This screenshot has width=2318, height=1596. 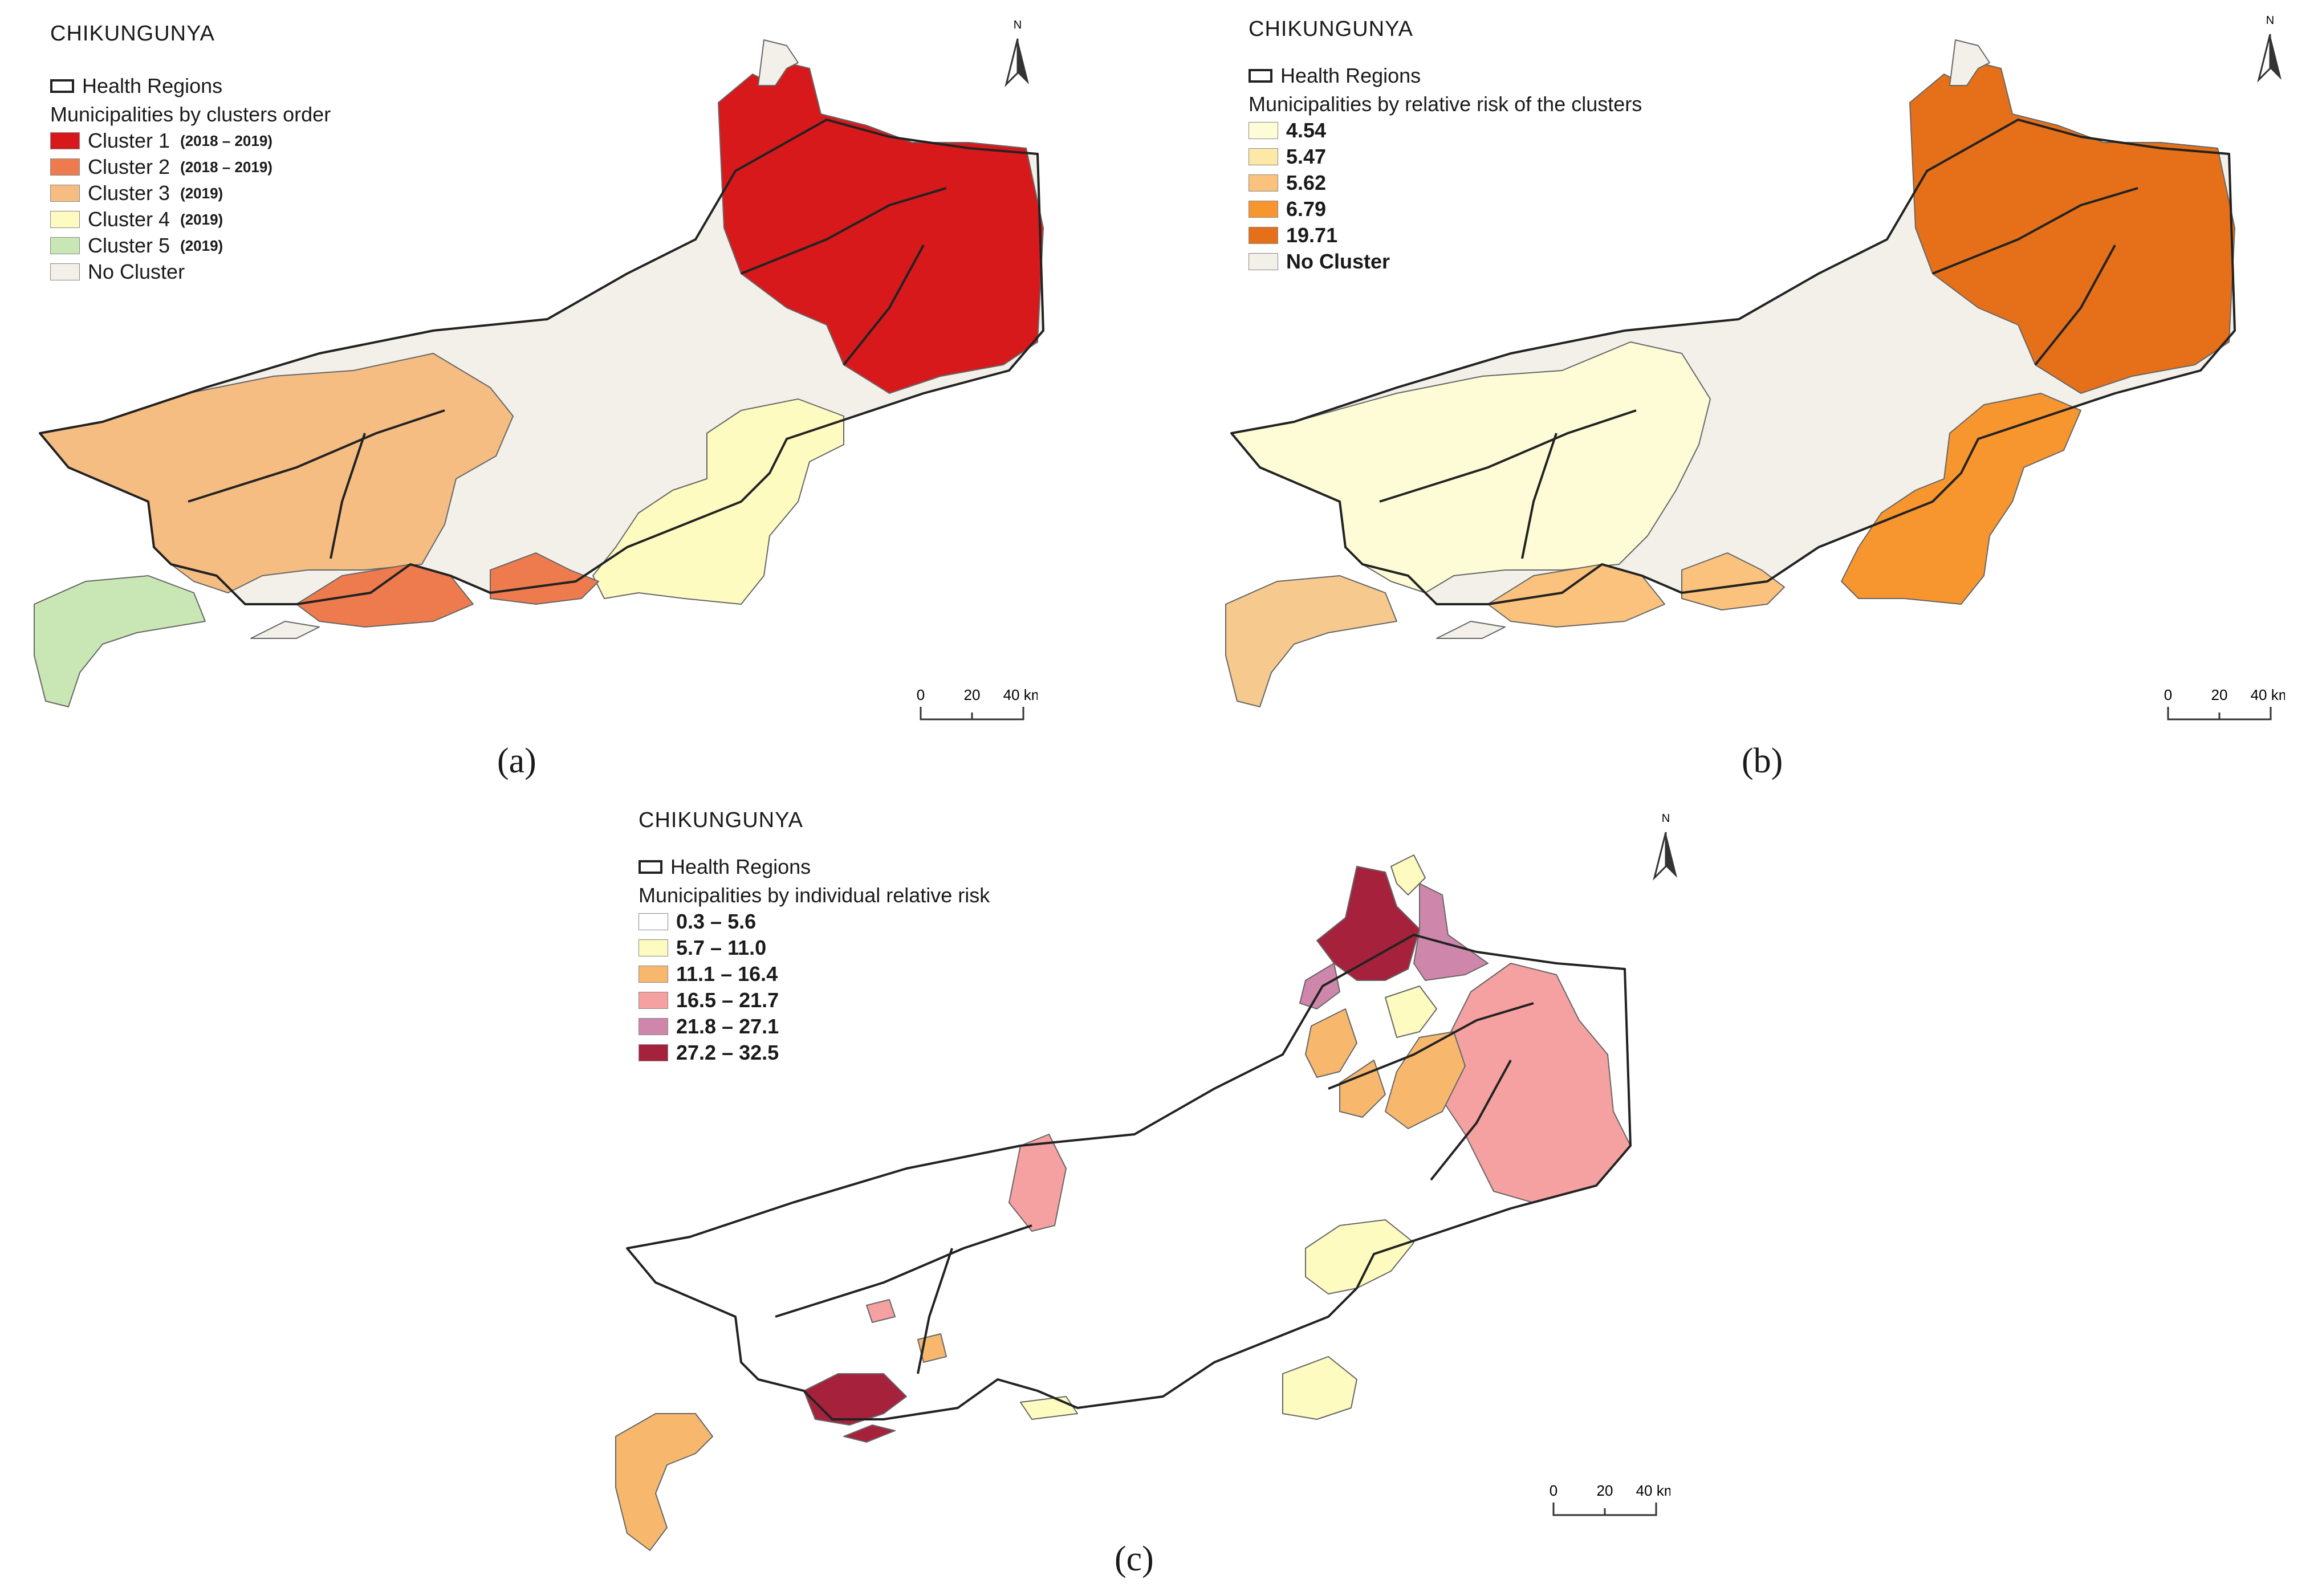 I want to click on legend-item: Cluster 3 (2019), so click(x=190, y=193).